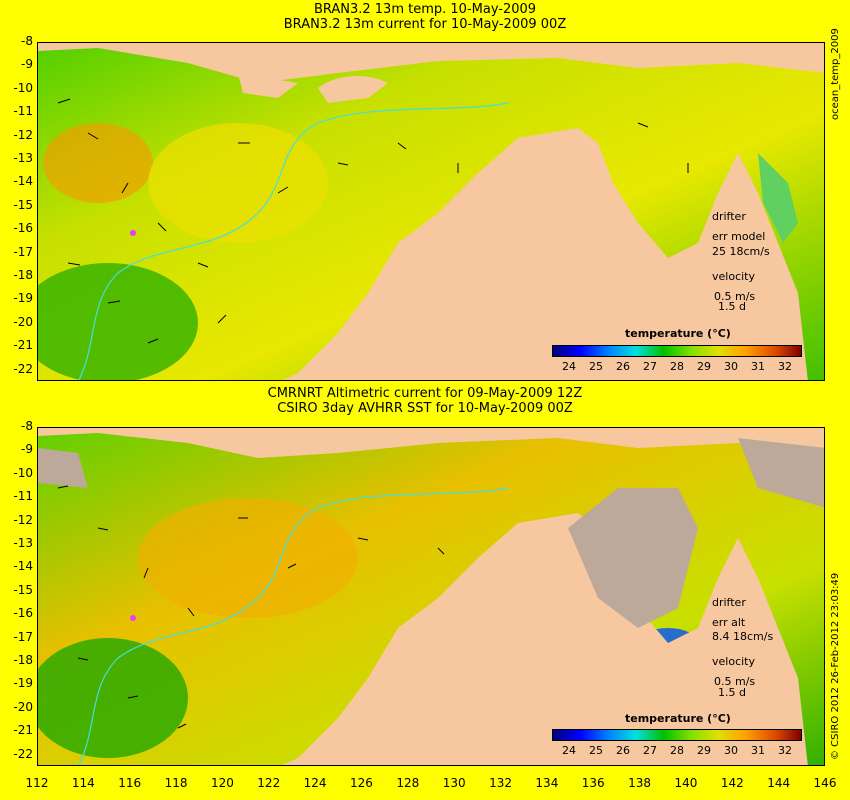  Describe the element at coordinates (23, 496) in the screenshot. I see `bottom-y-tick: -11` at that location.